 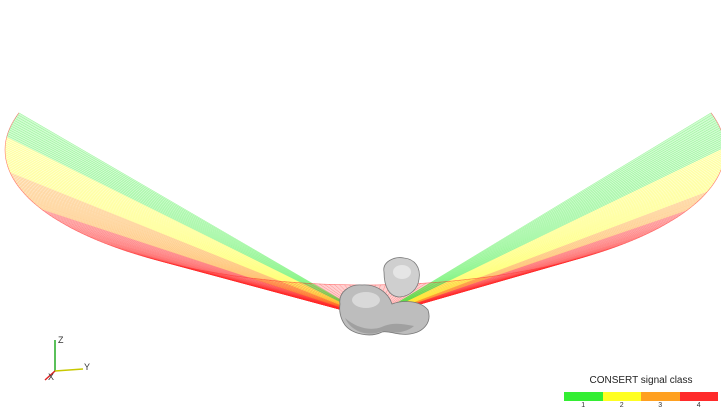 I want to click on legend-tick-2: 2, so click(x=621, y=405).